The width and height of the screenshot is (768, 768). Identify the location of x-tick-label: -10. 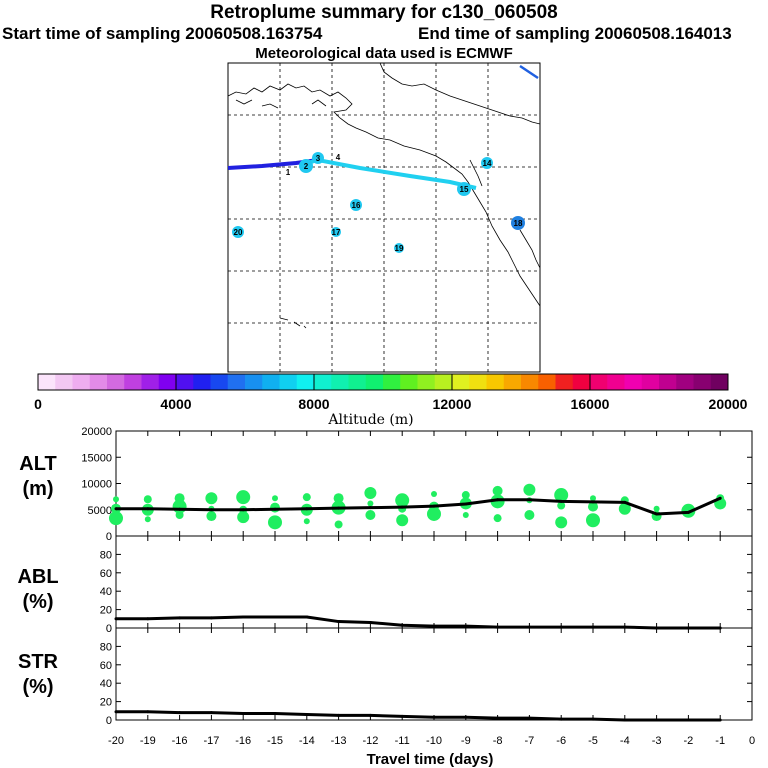
(434, 741).